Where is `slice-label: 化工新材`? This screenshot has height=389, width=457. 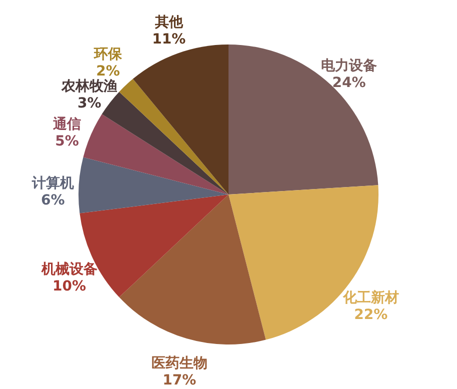 slice-label: 化工新材 is located at coordinates (370, 297).